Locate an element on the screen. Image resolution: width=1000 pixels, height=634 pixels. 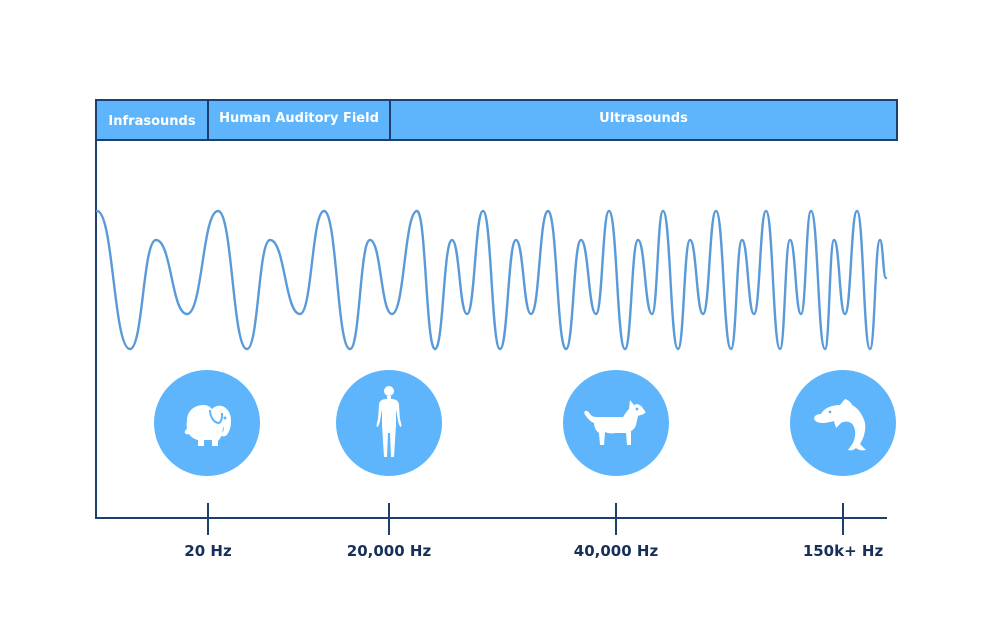
elephant-circle is located at coordinates (207, 423).